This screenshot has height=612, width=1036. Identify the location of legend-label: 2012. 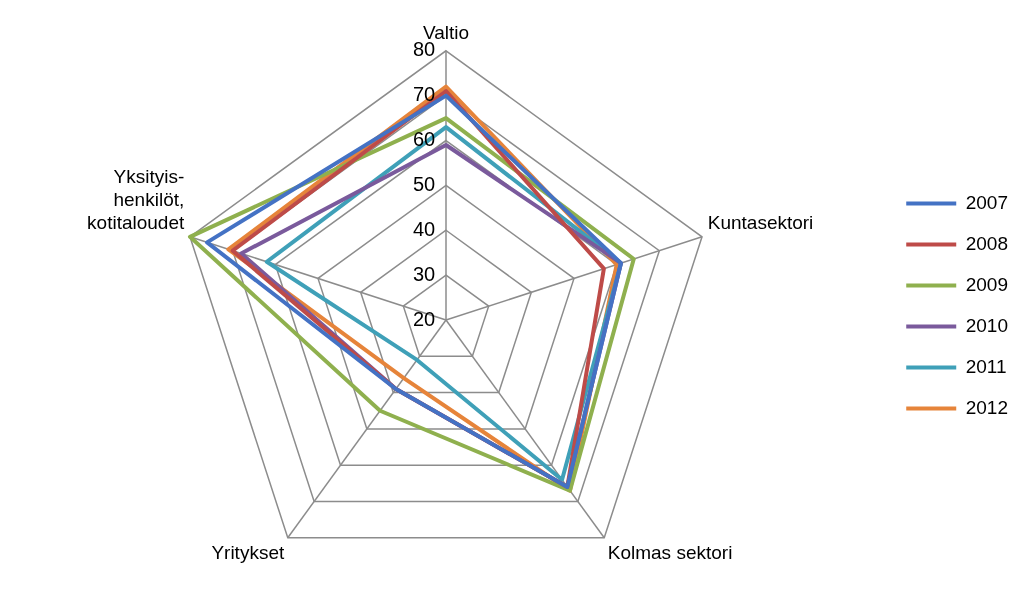
(987, 407).